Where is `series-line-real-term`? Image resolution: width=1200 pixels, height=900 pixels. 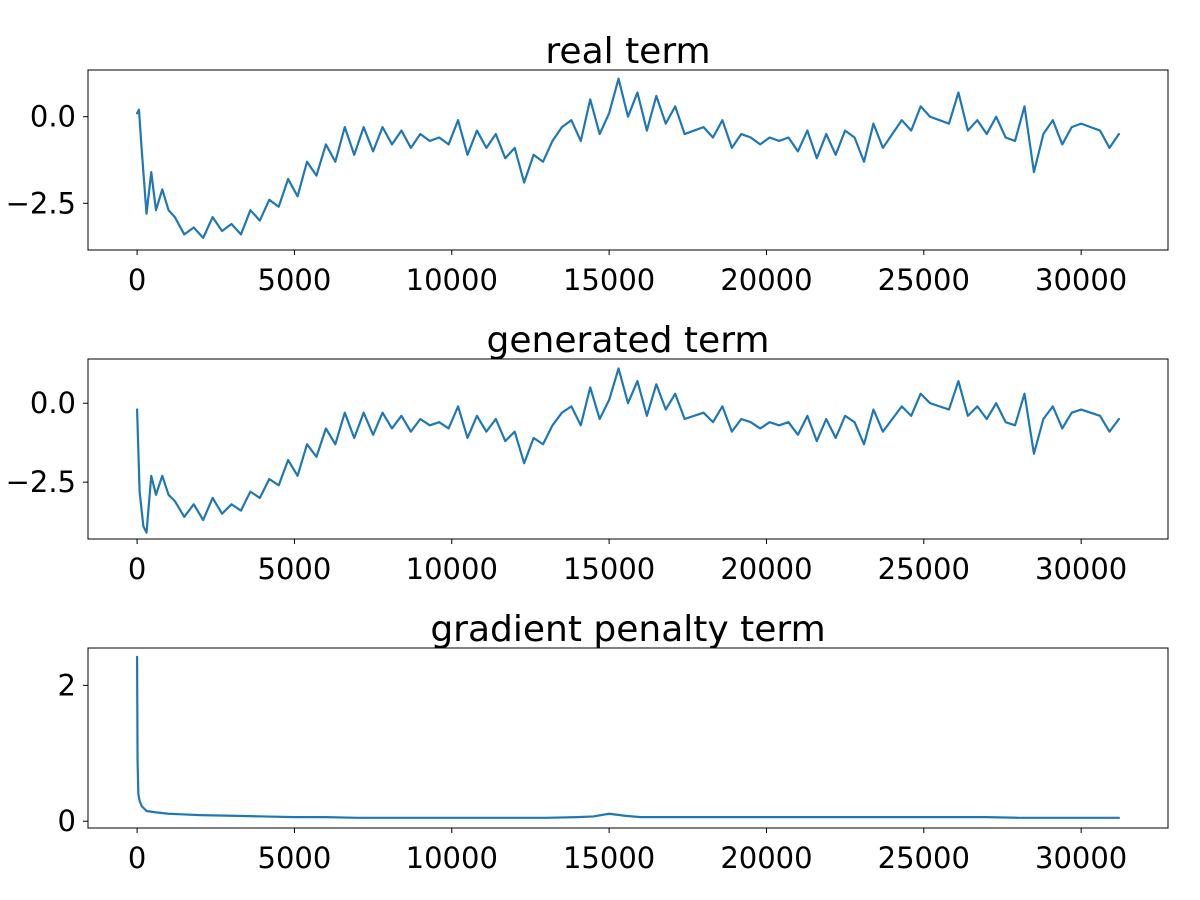
series-line-real-term is located at coordinates (628, 158).